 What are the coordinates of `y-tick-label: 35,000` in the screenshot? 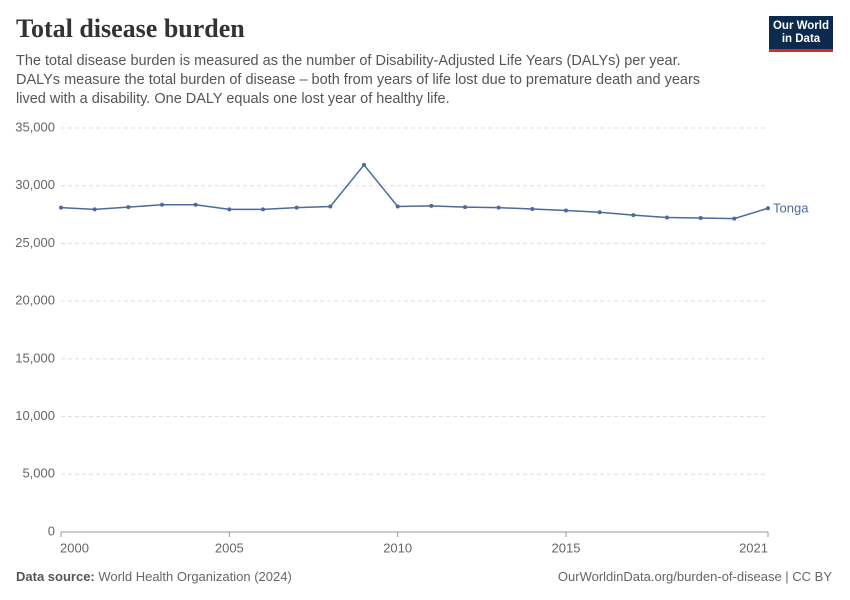 It's located at (35, 126).